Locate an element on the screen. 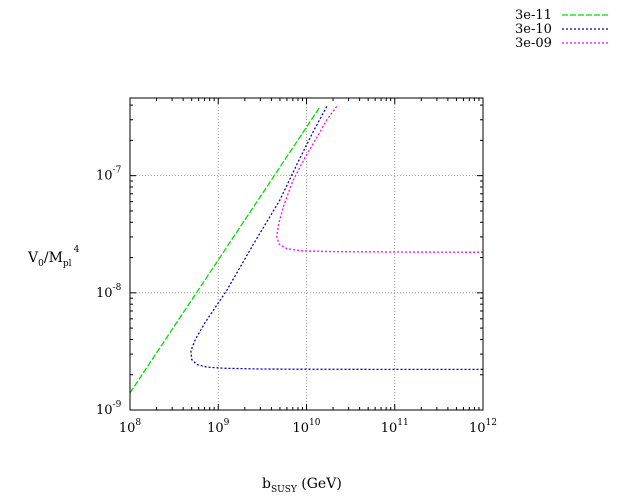 The height and width of the screenshot is (497, 623). legend-label-2: 3e-09 is located at coordinates (533, 43).